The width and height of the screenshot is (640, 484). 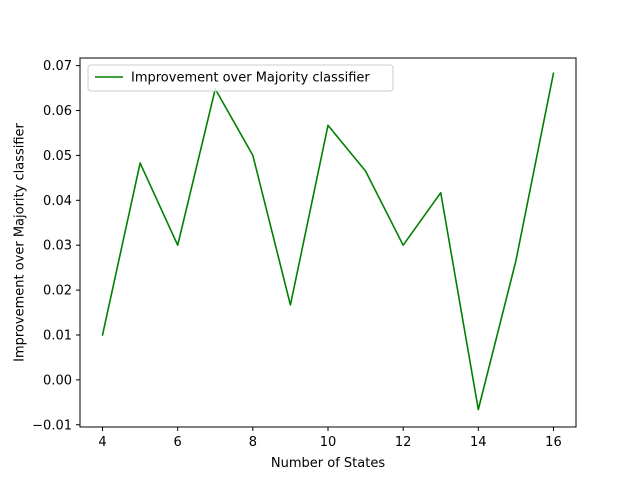 I want to click on x-tick-label: 8, so click(x=253, y=442).